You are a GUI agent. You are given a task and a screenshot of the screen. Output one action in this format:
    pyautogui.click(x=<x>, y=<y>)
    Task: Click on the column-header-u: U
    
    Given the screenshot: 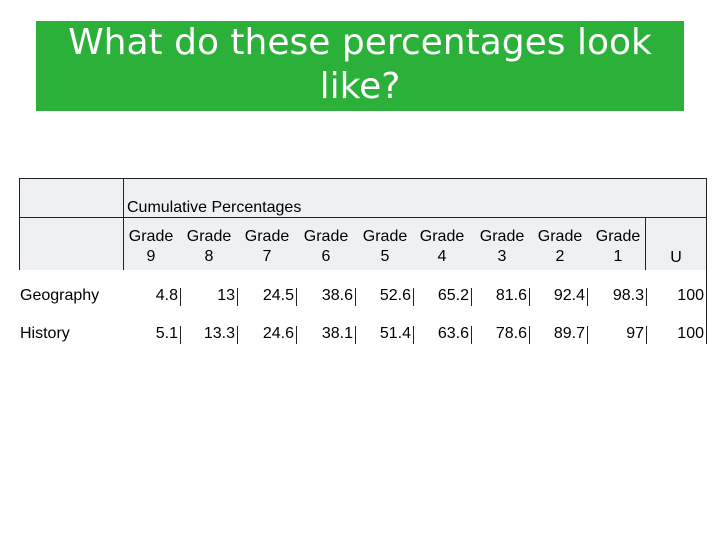 What is the action you would take?
    pyautogui.click(x=676, y=257)
    